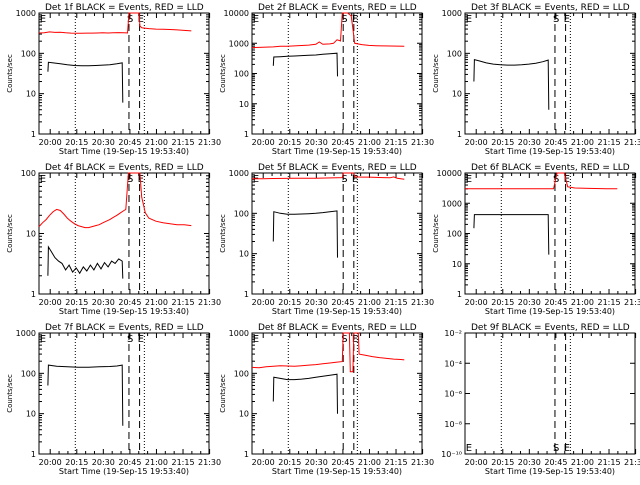  What do you see at coordinates (337, 8) in the screenshot?
I see `chart-title: Det 2f BLACK = Events, RED = LLD` at bounding box center [337, 8].